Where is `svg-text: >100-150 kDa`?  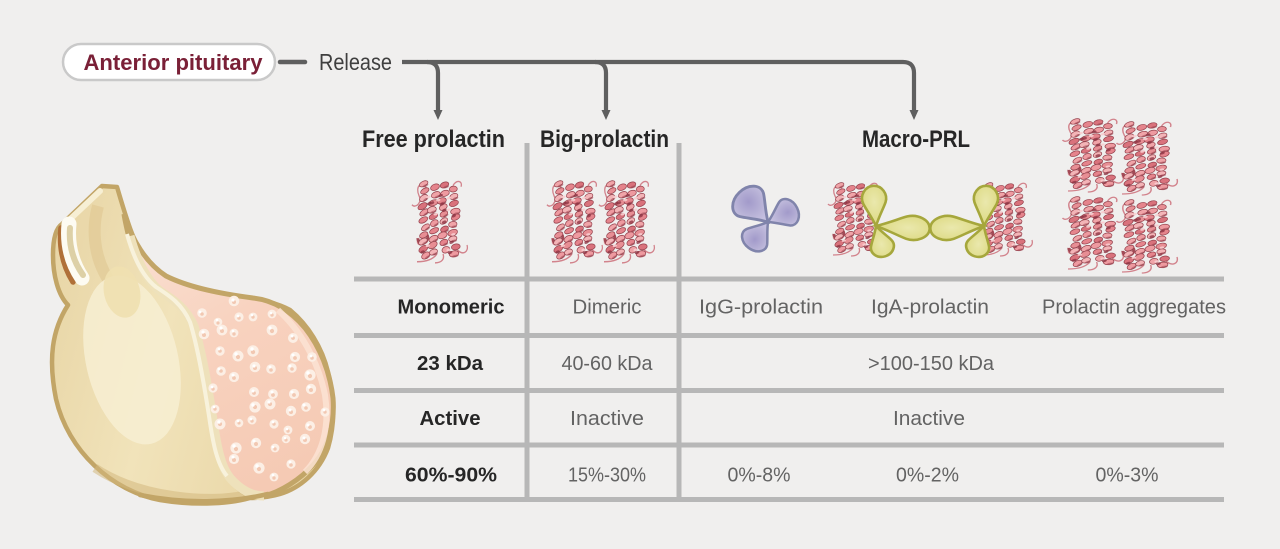 svg-text: >100-150 kDa is located at coordinates (931, 364).